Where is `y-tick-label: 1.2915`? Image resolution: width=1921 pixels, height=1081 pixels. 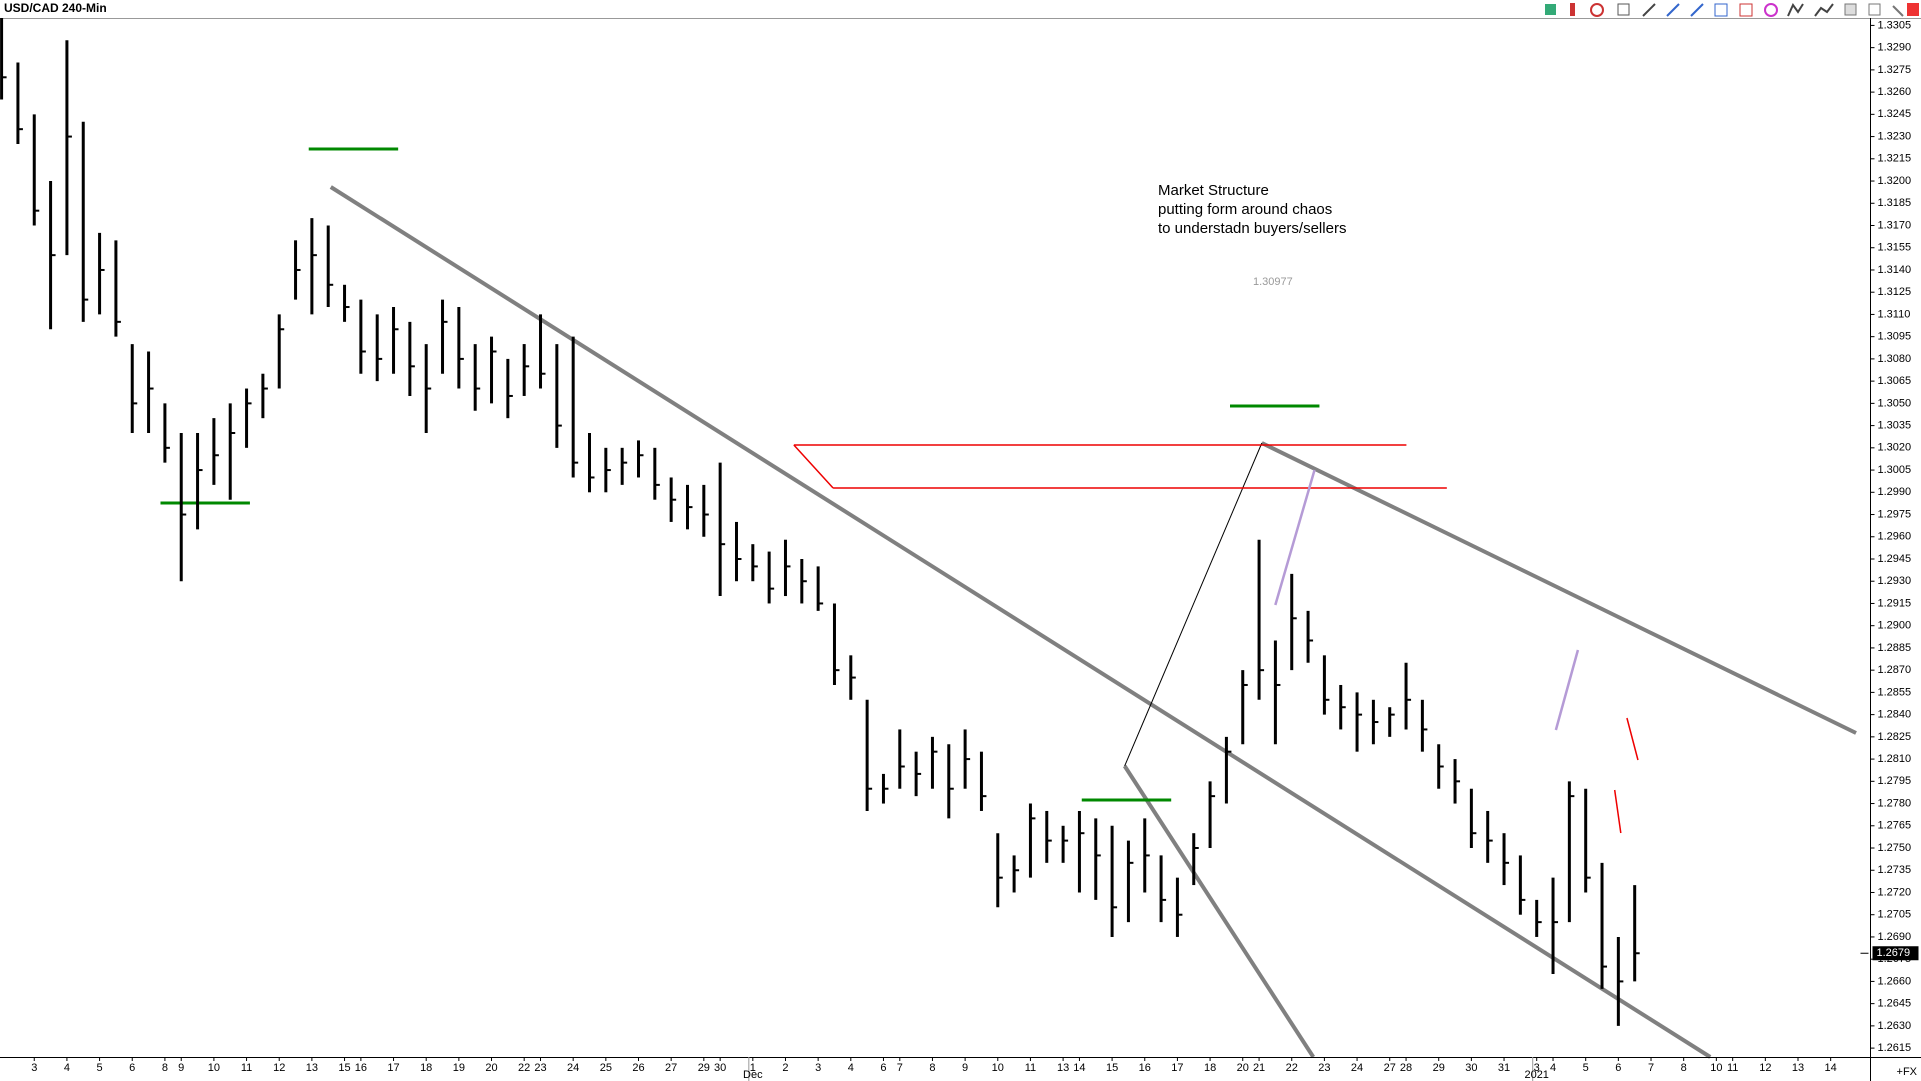 y-tick-label: 1.2915 is located at coordinates (1895, 603).